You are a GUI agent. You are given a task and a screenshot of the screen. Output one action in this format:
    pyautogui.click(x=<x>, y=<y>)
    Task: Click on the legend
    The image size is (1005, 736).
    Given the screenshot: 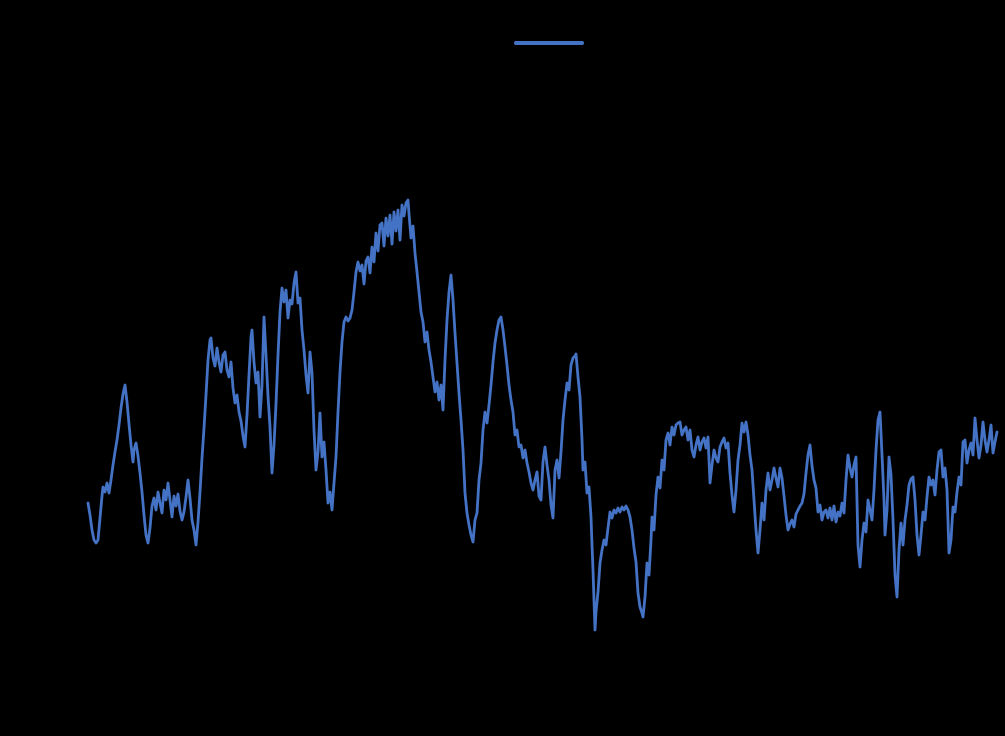 What is the action you would take?
    pyautogui.click(x=553, y=43)
    